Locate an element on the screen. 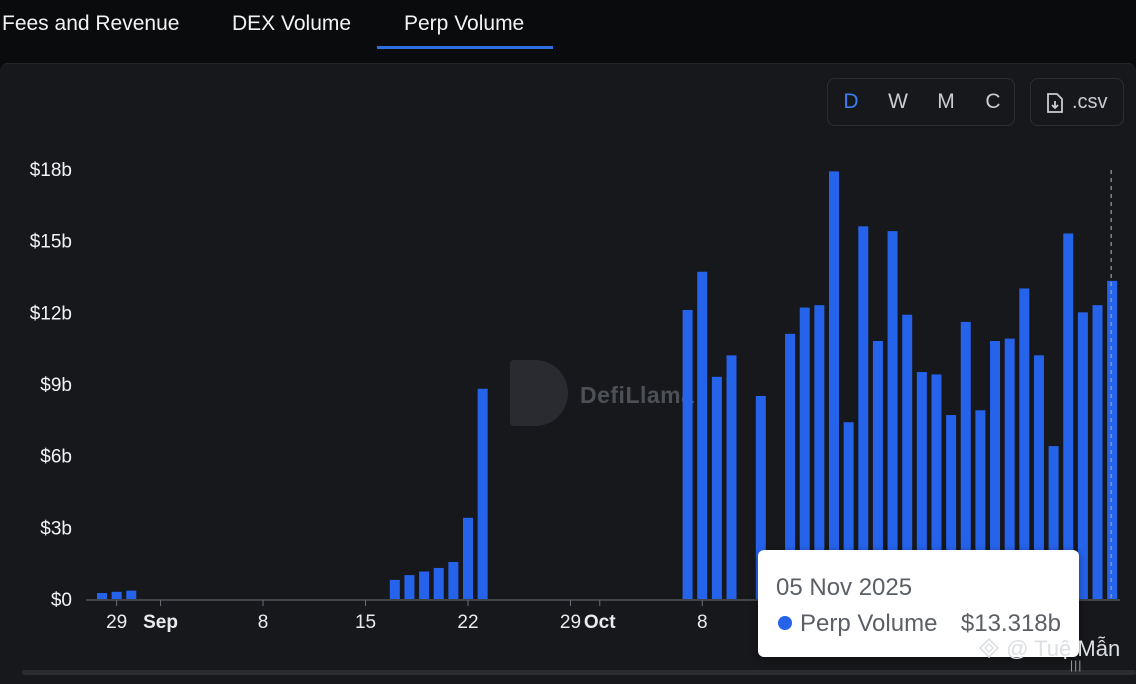  credit-text: @ Tuệ Mẫn is located at coordinates (1063, 648).